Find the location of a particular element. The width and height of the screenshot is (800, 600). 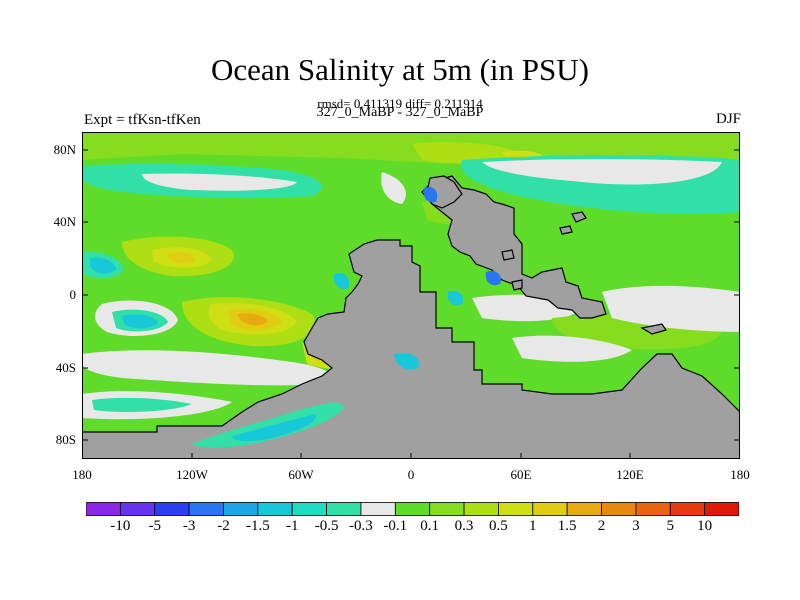

colorbar-label: -2 is located at coordinates (223, 526).